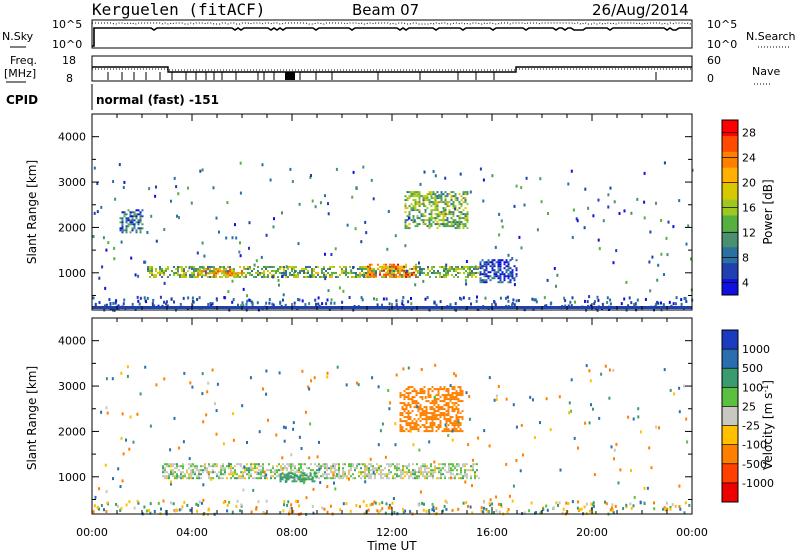 The height and width of the screenshot is (554, 800). What do you see at coordinates (745, 283) in the screenshot?
I see `colorbar-tick-label: 4` at bounding box center [745, 283].